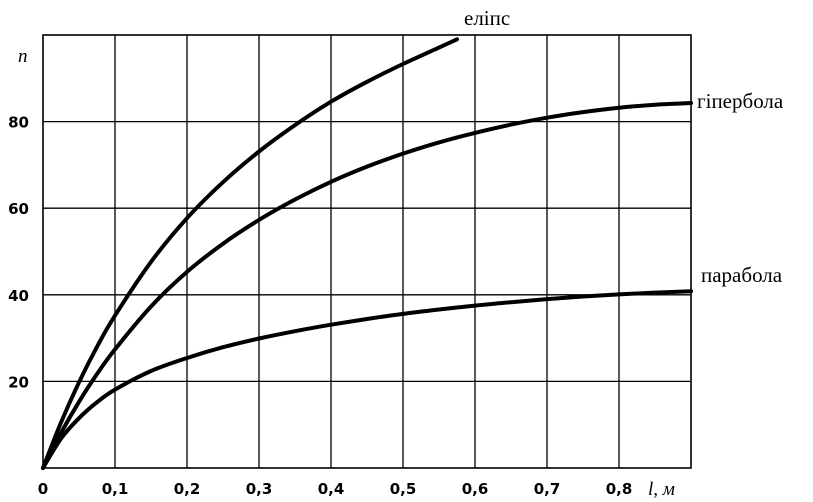  What do you see at coordinates (18, 123) in the screenshot?
I see `y-tick-label: 80` at bounding box center [18, 123].